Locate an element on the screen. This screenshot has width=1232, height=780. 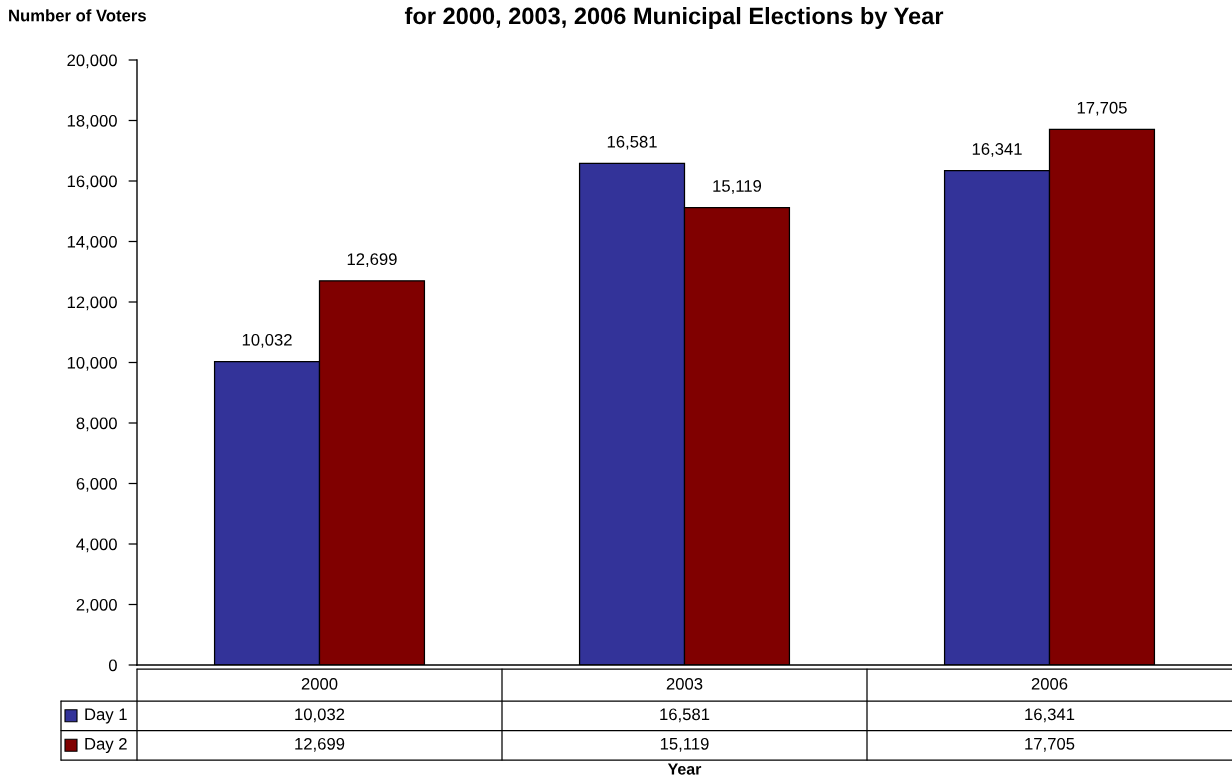
text: 17,705 is located at coordinates (1102, 108).